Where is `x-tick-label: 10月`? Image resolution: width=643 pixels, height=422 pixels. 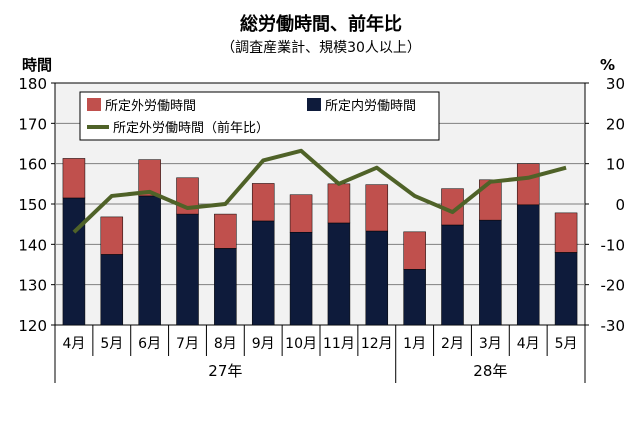 x-tick-label: 10月 is located at coordinates (301, 344).